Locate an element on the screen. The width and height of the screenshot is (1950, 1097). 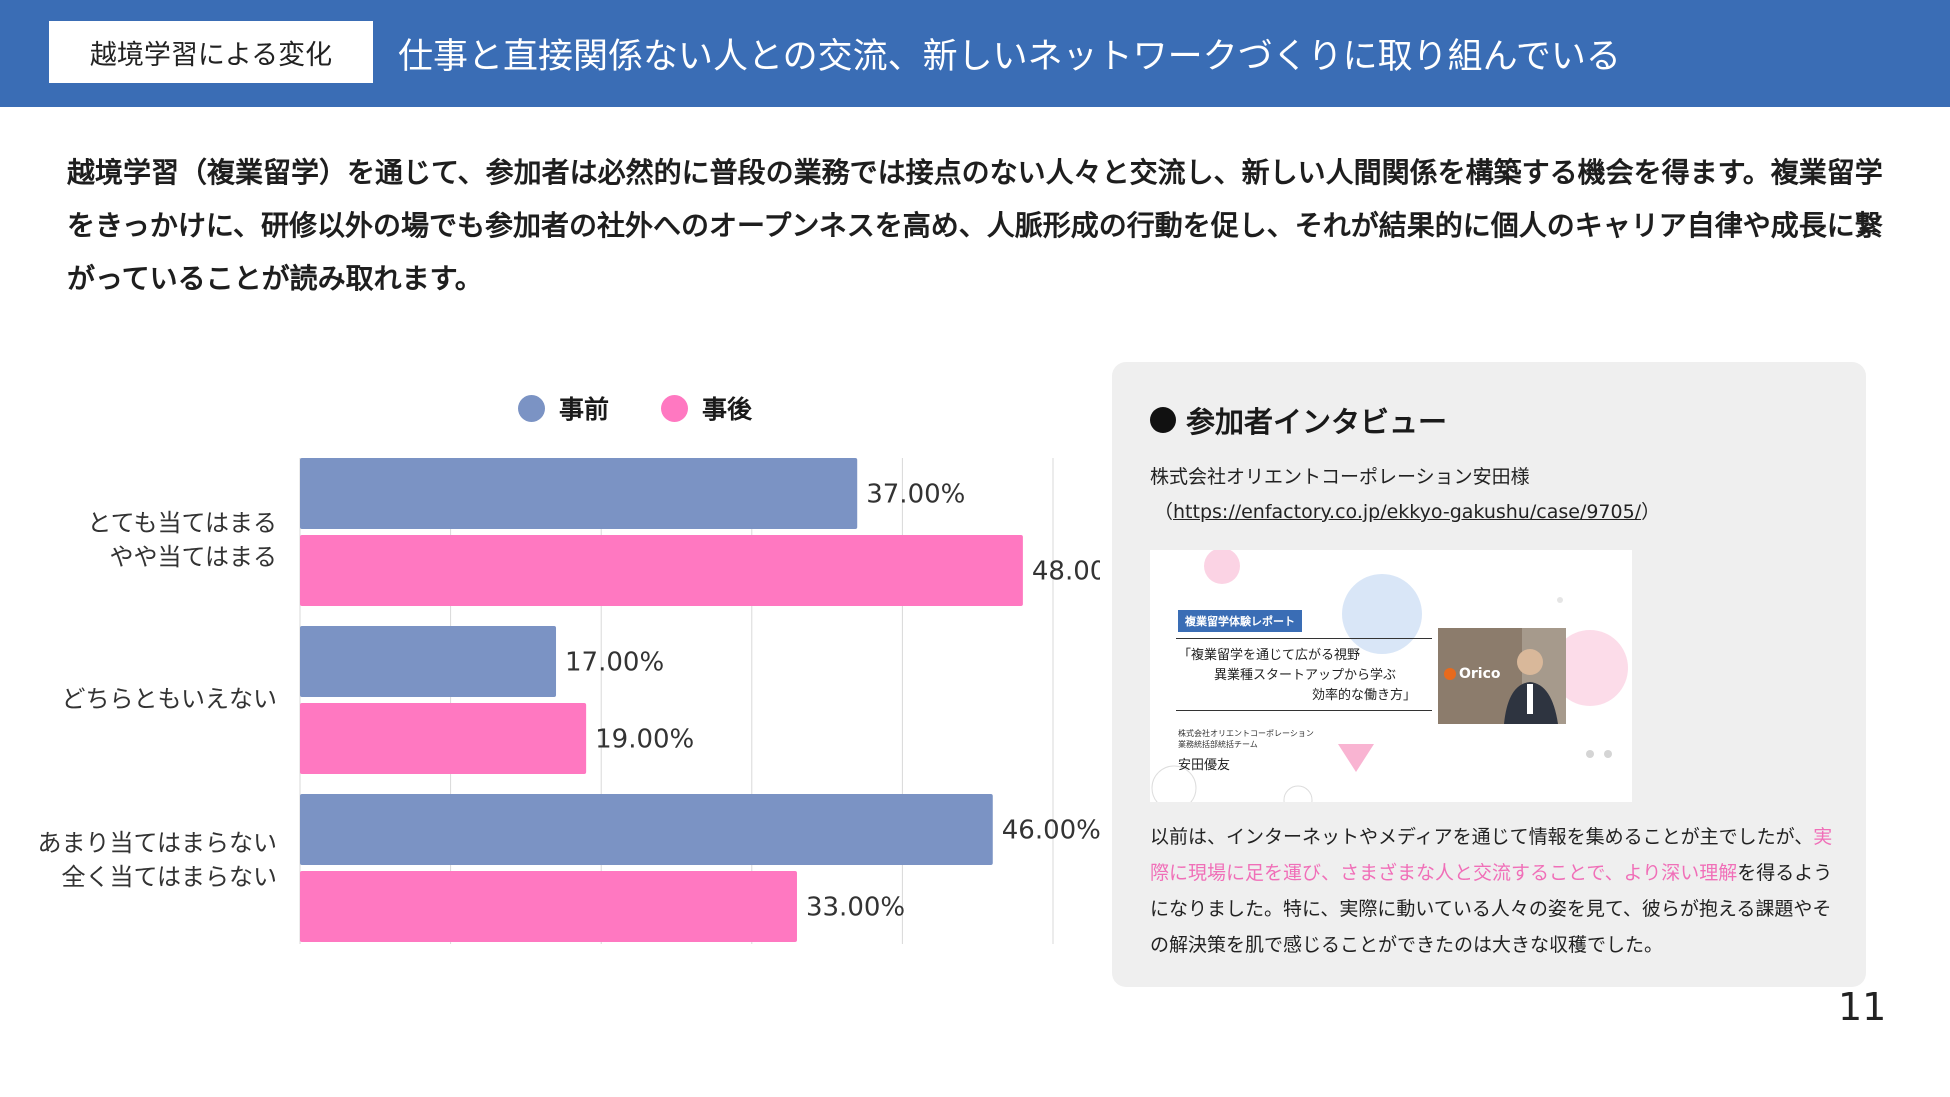
category-label-neutral-line1: どちらともいえない is located at coordinates (169, 699).